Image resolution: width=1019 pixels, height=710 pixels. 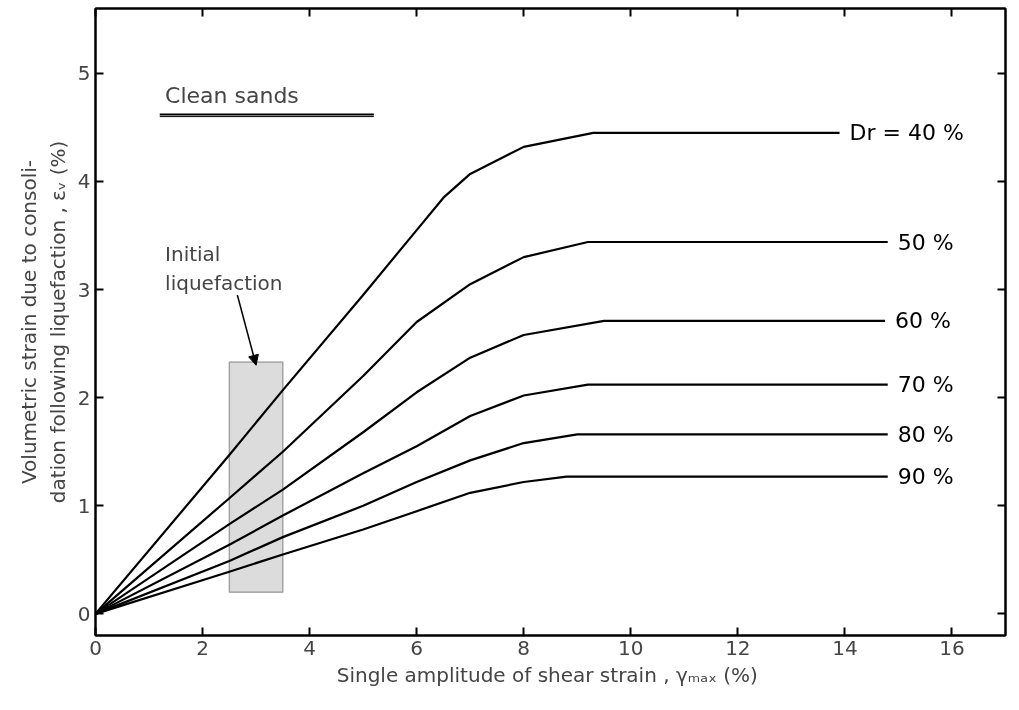 I want to click on x-tick-label: 10, so click(x=631, y=647).